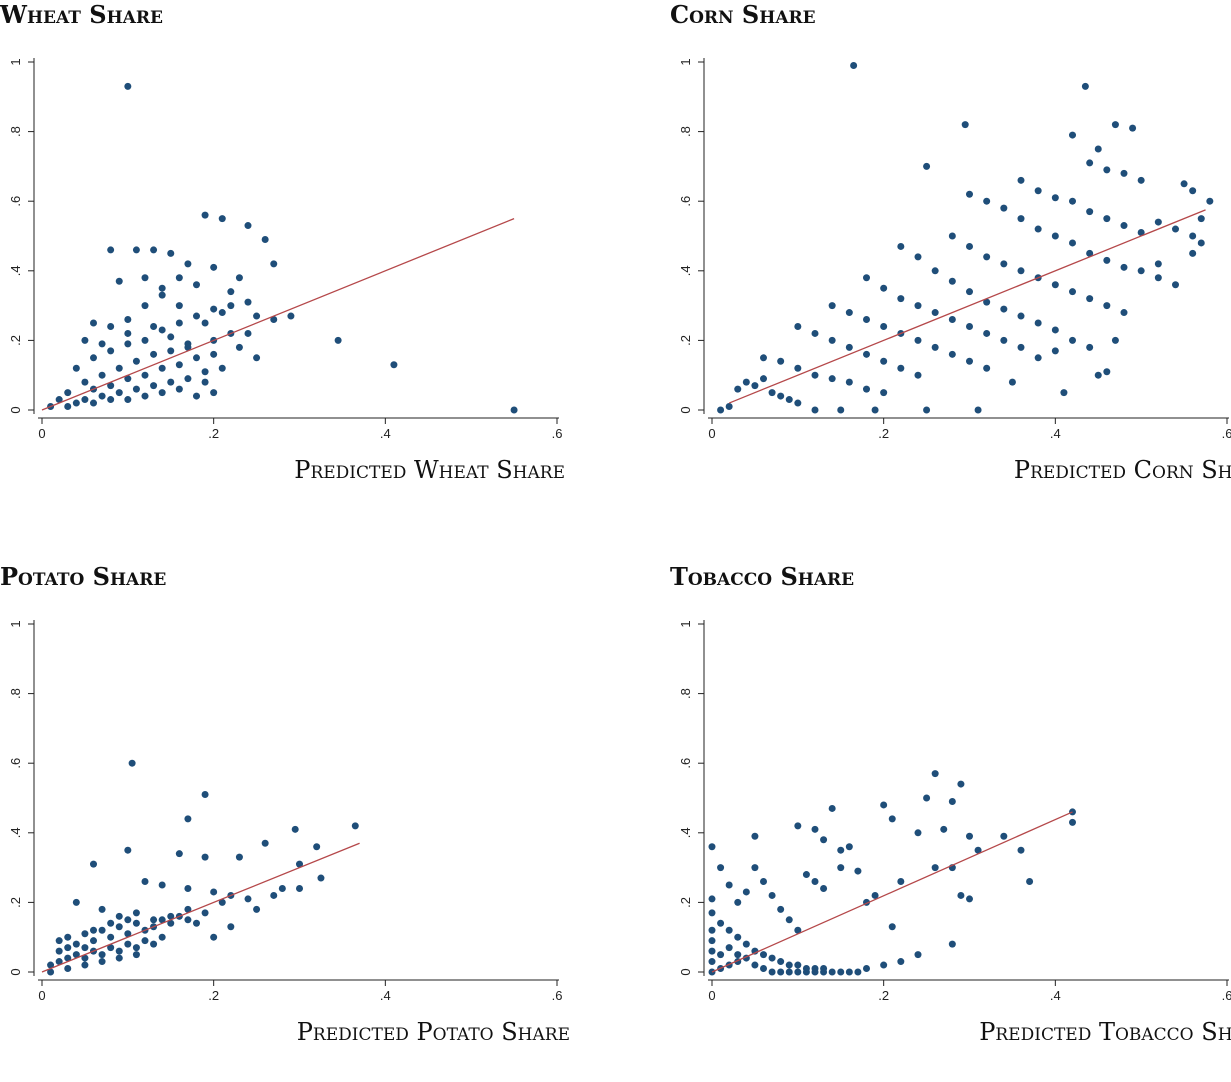  What do you see at coordinates (967, 306) in the screenshot?
I see `fit-line` at bounding box center [967, 306].